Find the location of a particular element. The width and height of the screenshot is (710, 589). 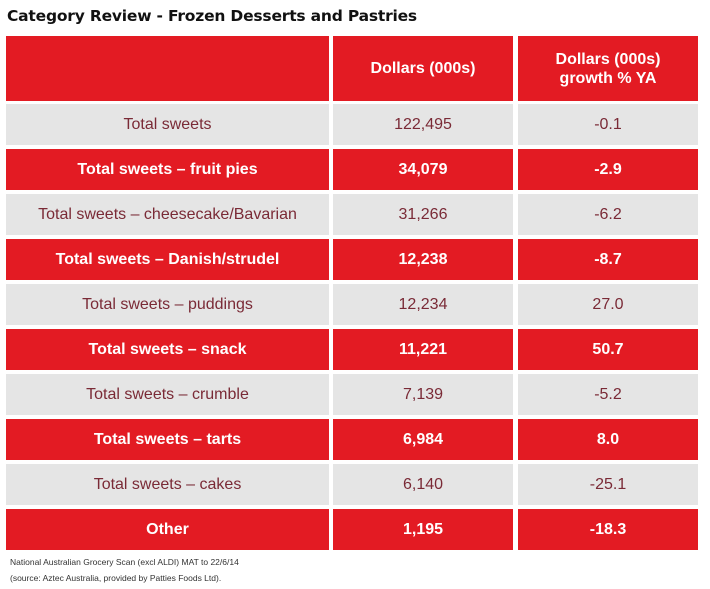

row-growth: 50.7 is located at coordinates (608, 349).